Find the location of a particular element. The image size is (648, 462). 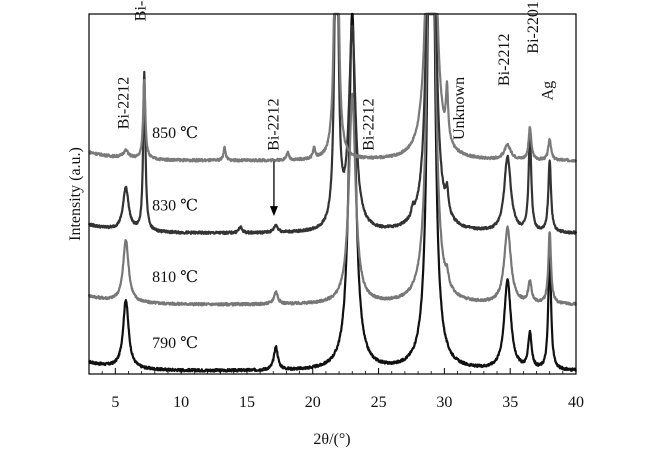

x-tick-label: 5 is located at coordinates (115, 402).